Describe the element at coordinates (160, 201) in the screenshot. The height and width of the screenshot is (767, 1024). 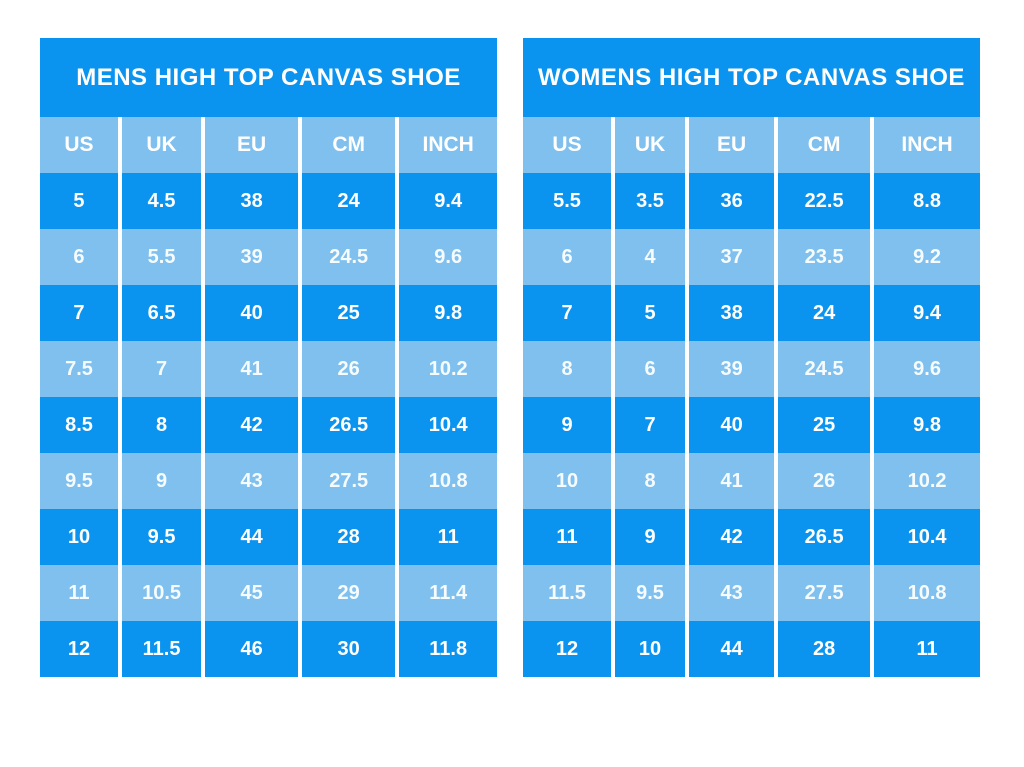
I see `table-cell: 4.5` at that location.